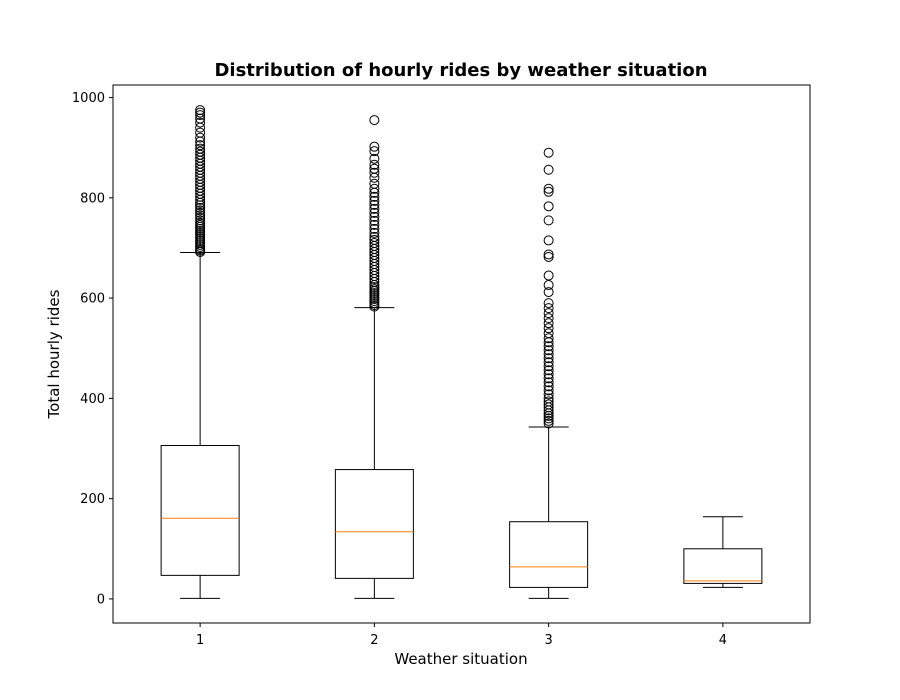 This screenshot has height=700, width=900. Describe the element at coordinates (88, 98) in the screenshot. I see `y-tick-label: 1000` at that location.